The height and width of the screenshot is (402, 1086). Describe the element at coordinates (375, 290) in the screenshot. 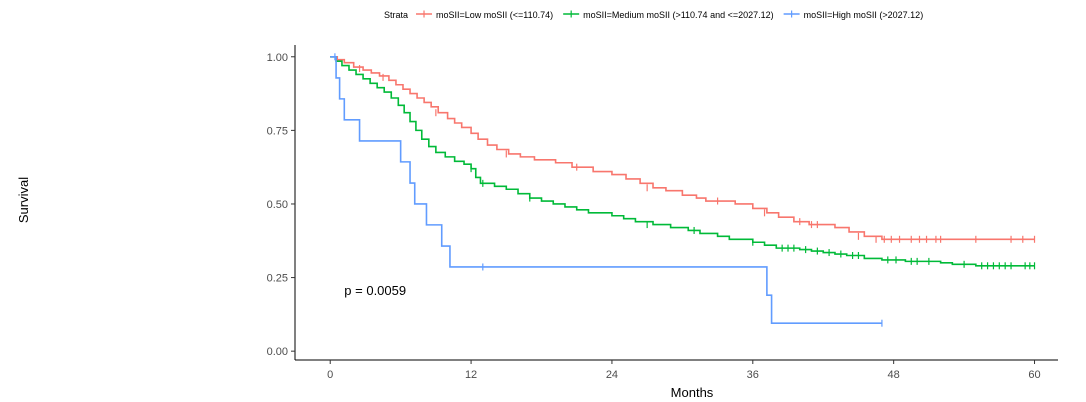

I see `p-value-annotation: p = 0.0059` at that location.